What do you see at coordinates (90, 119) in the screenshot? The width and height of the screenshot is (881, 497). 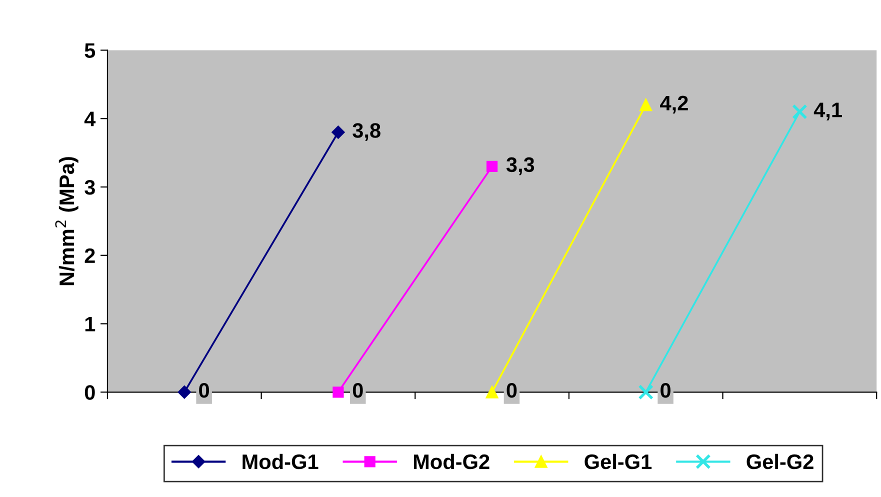 I see `y-tick-label: 4` at bounding box center [90, 119].